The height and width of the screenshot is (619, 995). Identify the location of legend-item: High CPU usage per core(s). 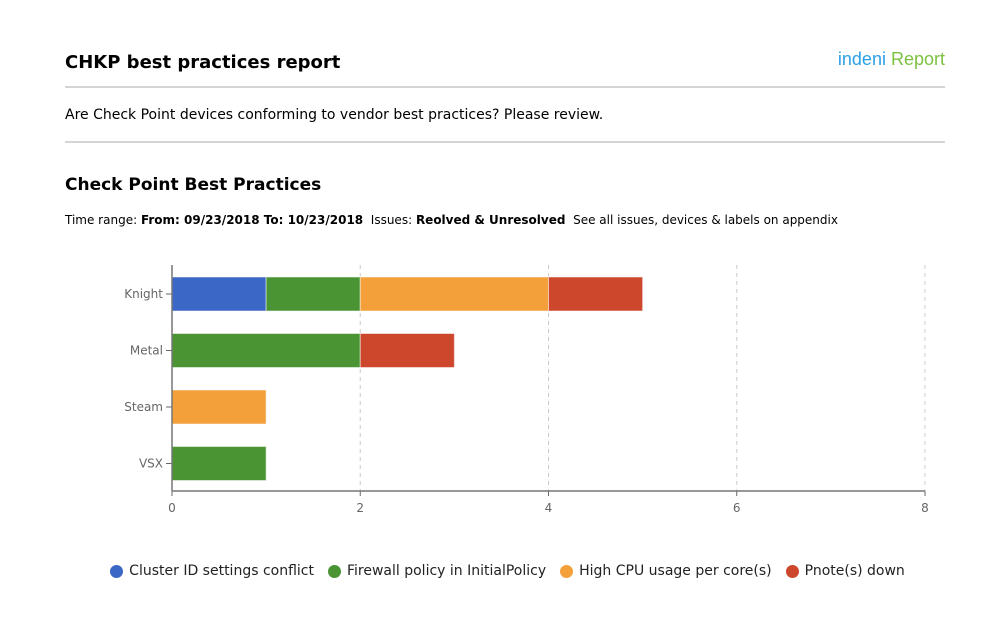
(666, 571).